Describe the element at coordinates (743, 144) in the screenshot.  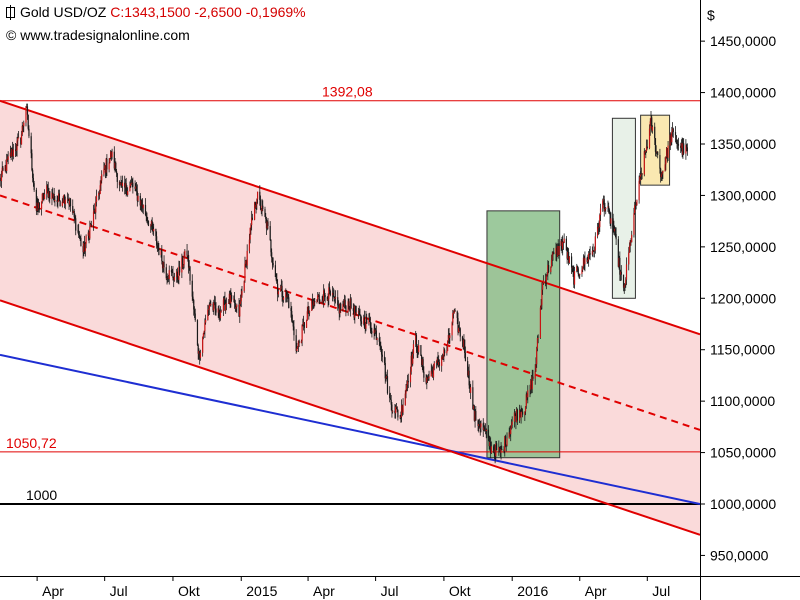
I see `y-tick-label: 1350,0000` at that location.